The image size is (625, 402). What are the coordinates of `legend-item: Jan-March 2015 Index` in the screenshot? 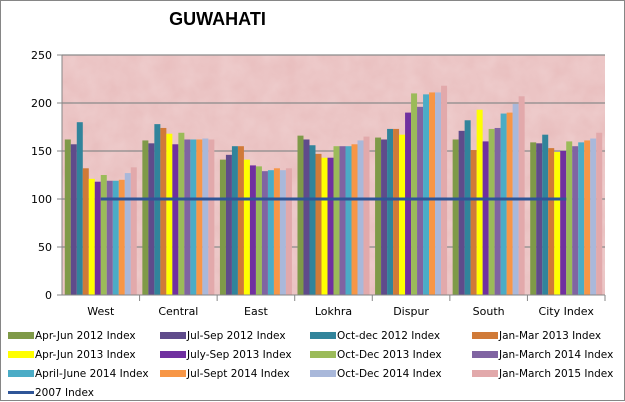 It's located at (542, 374).